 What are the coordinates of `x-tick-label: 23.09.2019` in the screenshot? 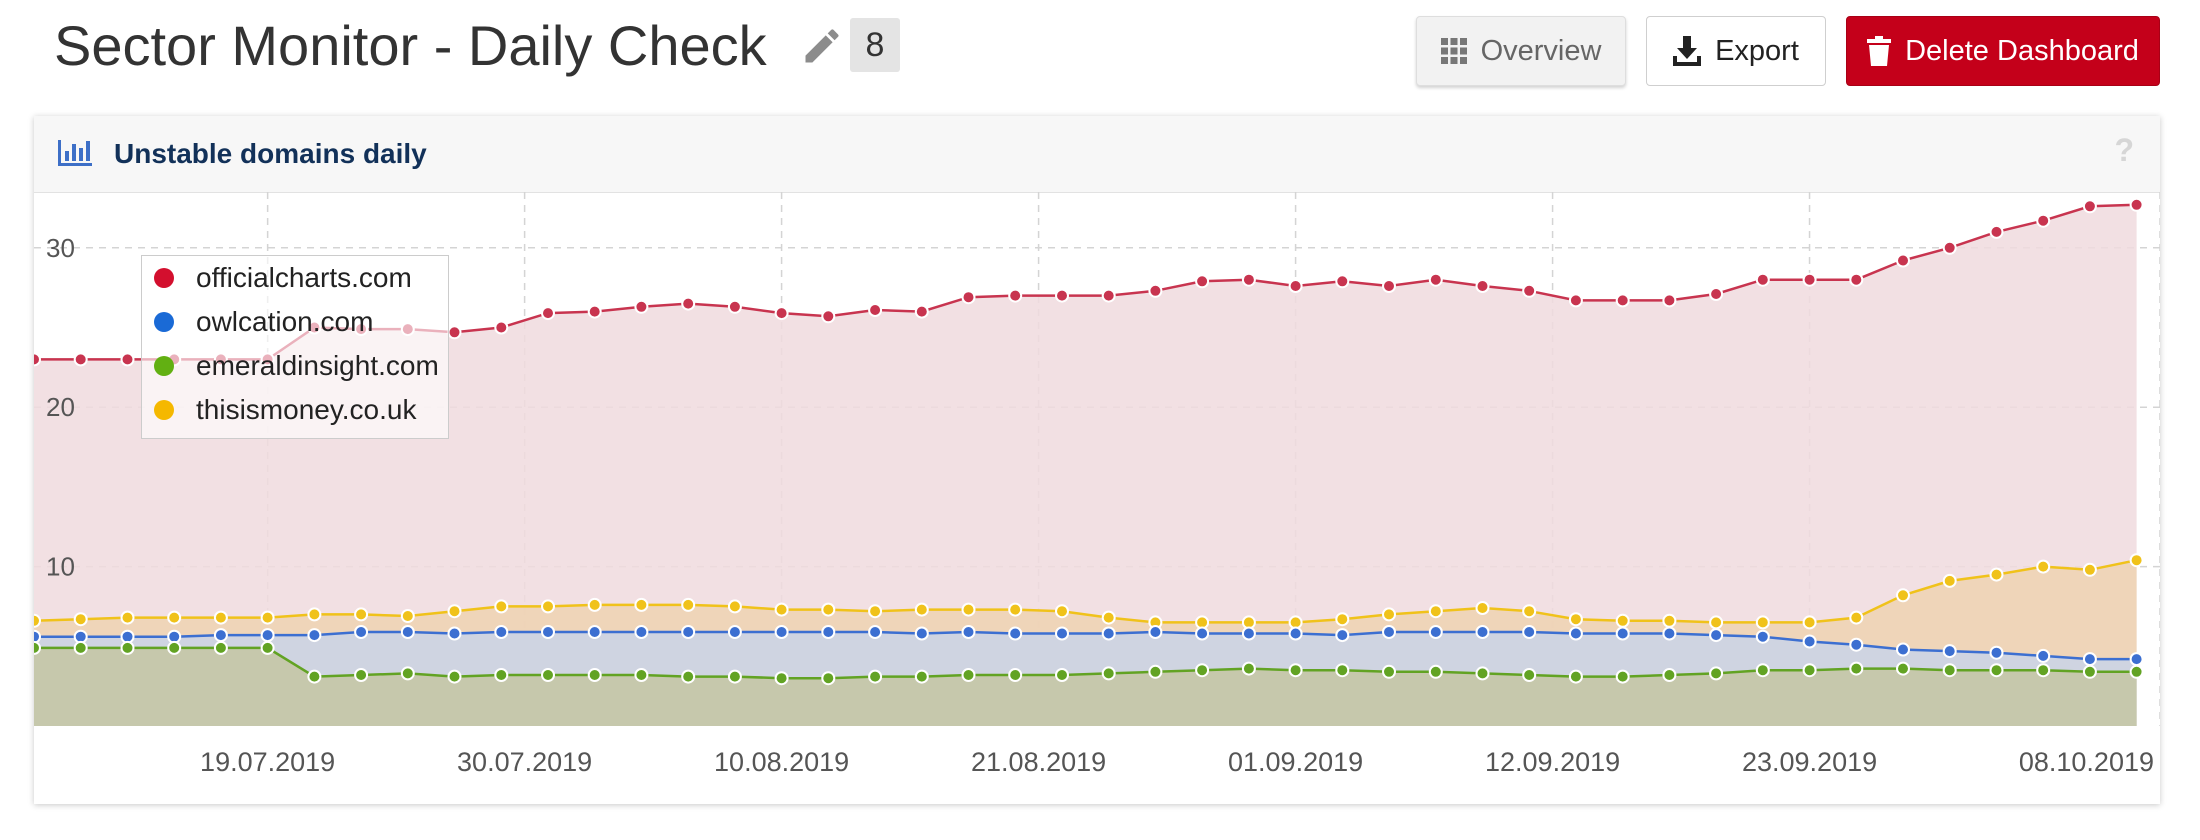 It's located at (1809, 762).